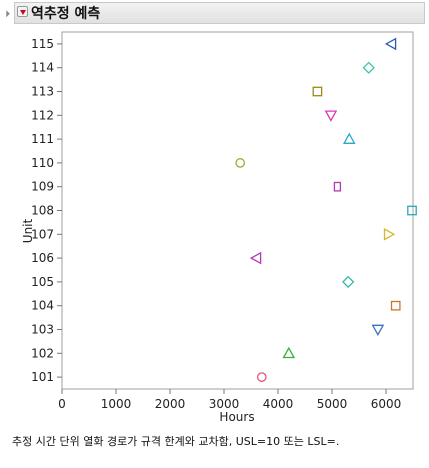 The width and height of the screenshot is (429, 468). I want to click on y-tick-label: 110, so click(42, 163).